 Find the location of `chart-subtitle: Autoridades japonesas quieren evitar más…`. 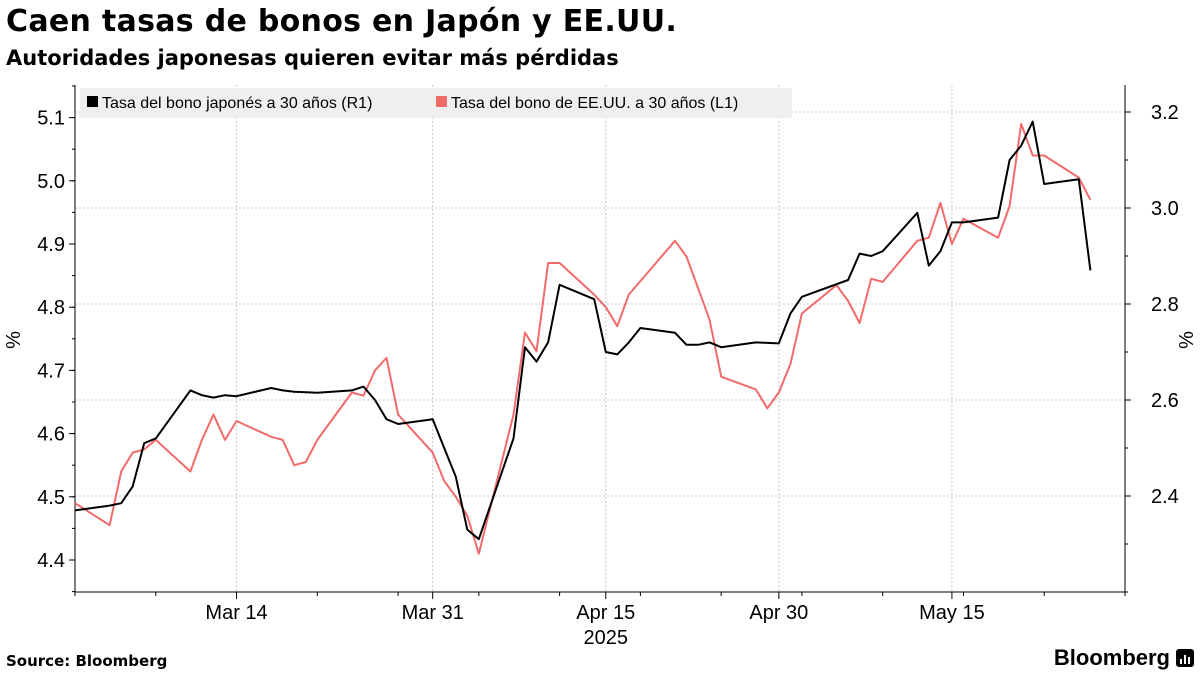

chart-subtitle: Autoridades japonesas quieren evitar más… is located at coordinates (312, 58).